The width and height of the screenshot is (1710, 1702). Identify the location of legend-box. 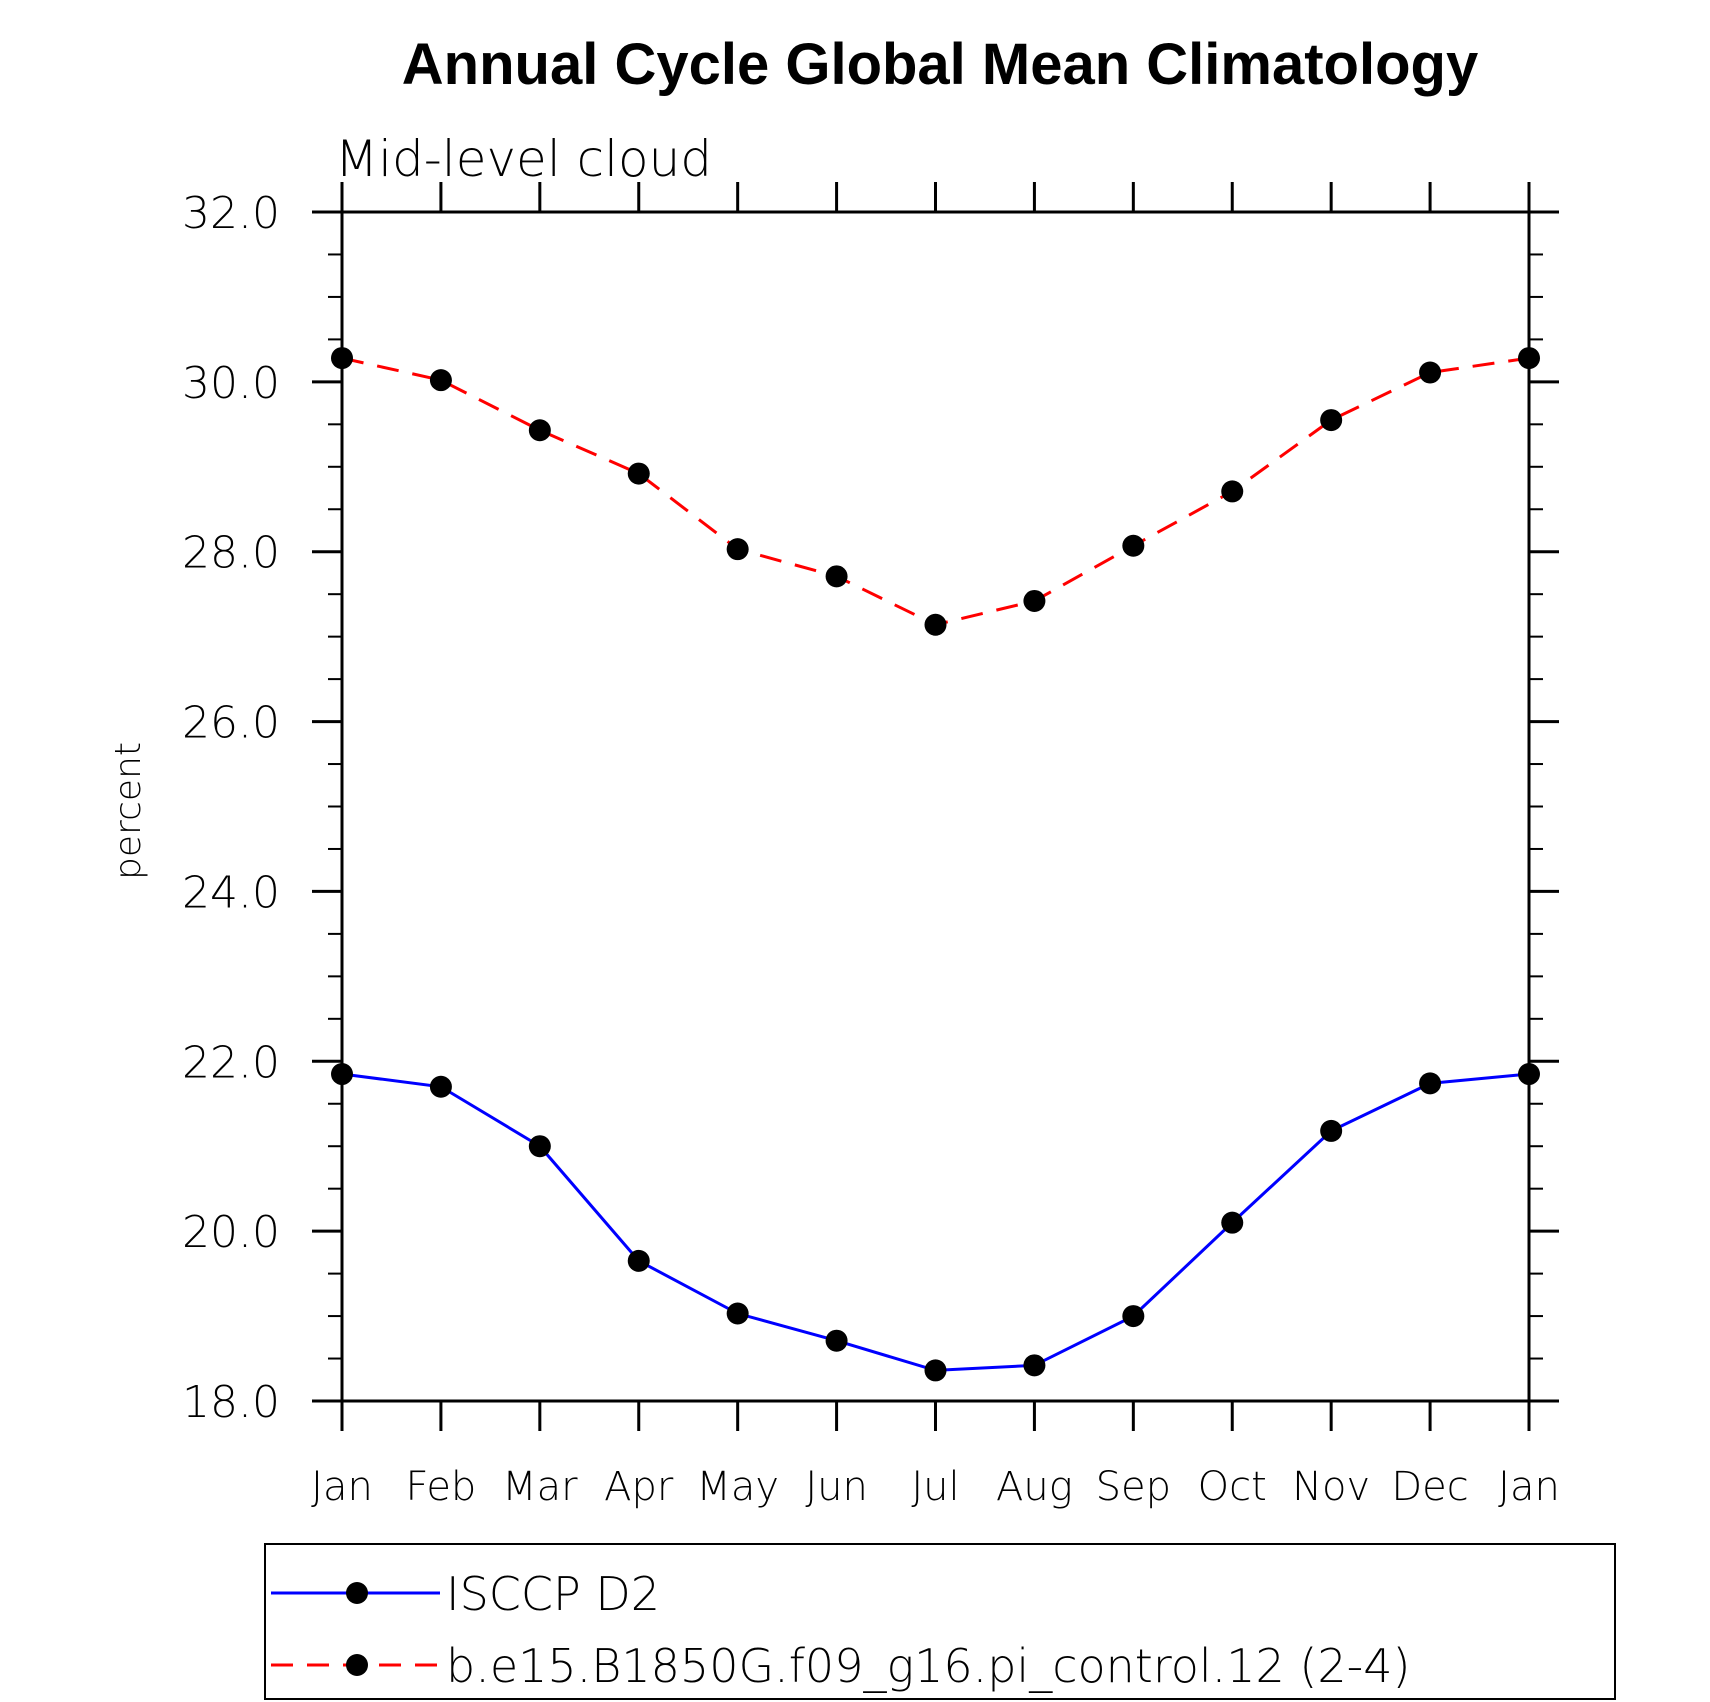
(940, 1621).